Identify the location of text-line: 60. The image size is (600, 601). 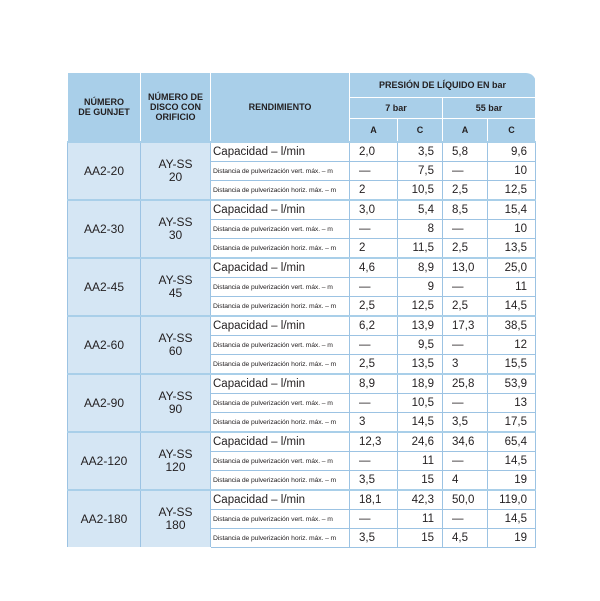
(175, 351).